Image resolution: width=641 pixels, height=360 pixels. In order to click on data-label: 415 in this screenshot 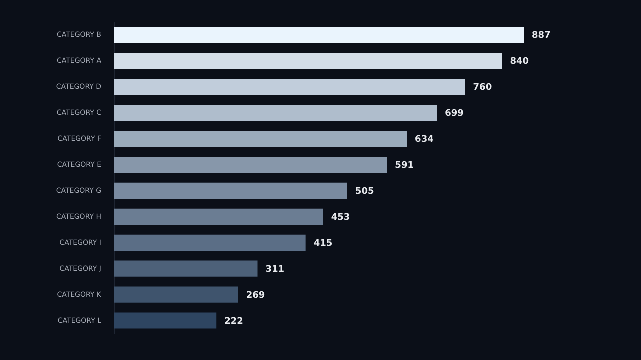, I will do `click(323, 243)`.